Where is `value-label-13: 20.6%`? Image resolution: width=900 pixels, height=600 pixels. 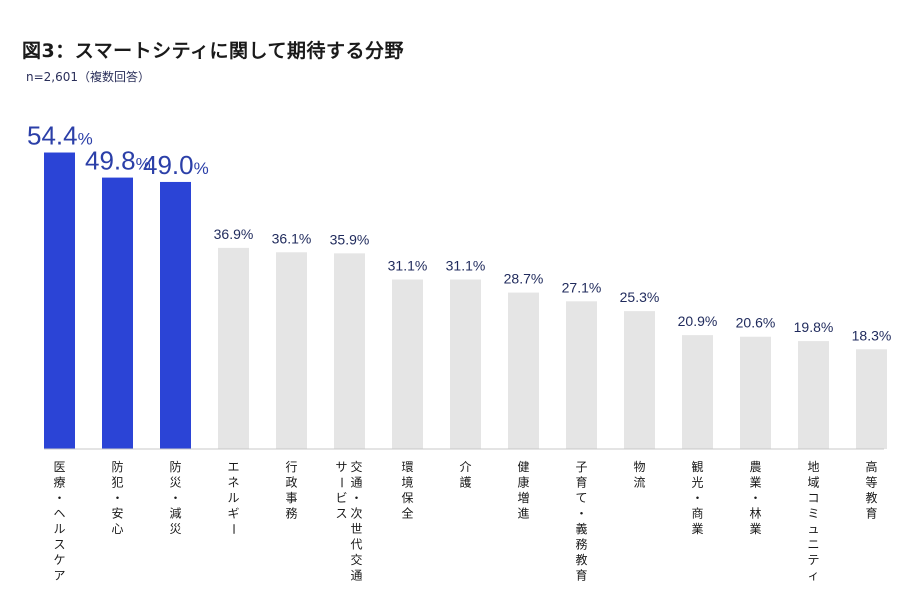
value-label-13: 20.6% is located at coordinates (756, 323).